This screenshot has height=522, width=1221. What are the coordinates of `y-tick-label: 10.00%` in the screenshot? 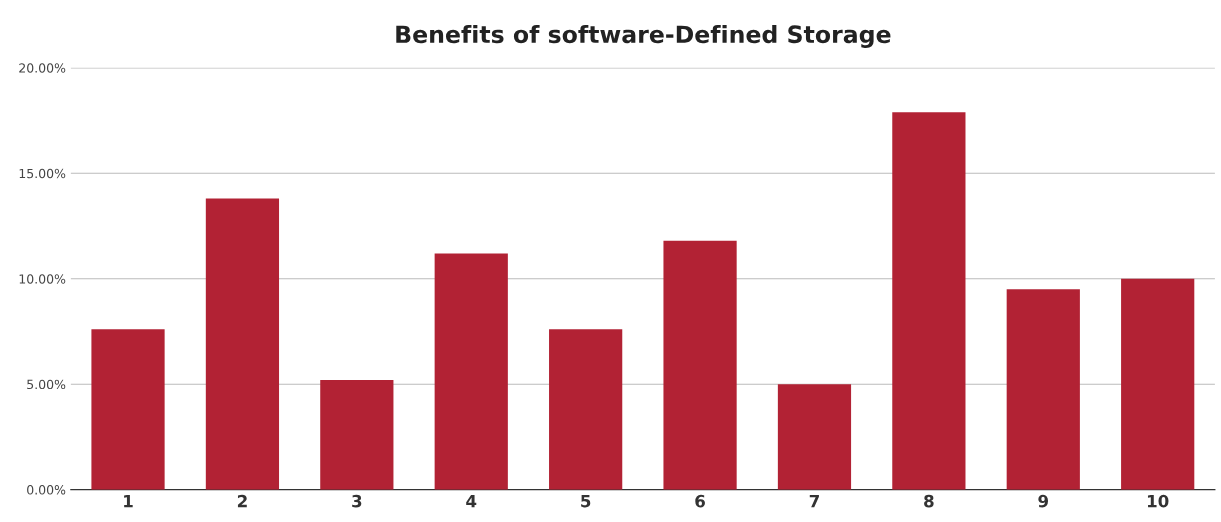 It's located at (42, 279).